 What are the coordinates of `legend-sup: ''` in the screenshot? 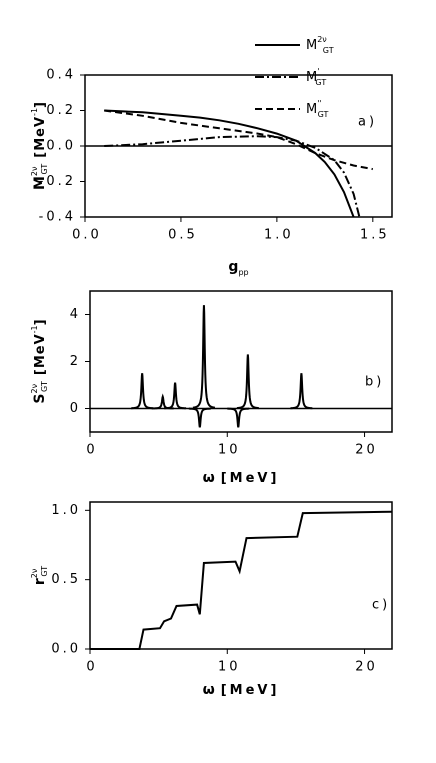 It's located at (319, 103).